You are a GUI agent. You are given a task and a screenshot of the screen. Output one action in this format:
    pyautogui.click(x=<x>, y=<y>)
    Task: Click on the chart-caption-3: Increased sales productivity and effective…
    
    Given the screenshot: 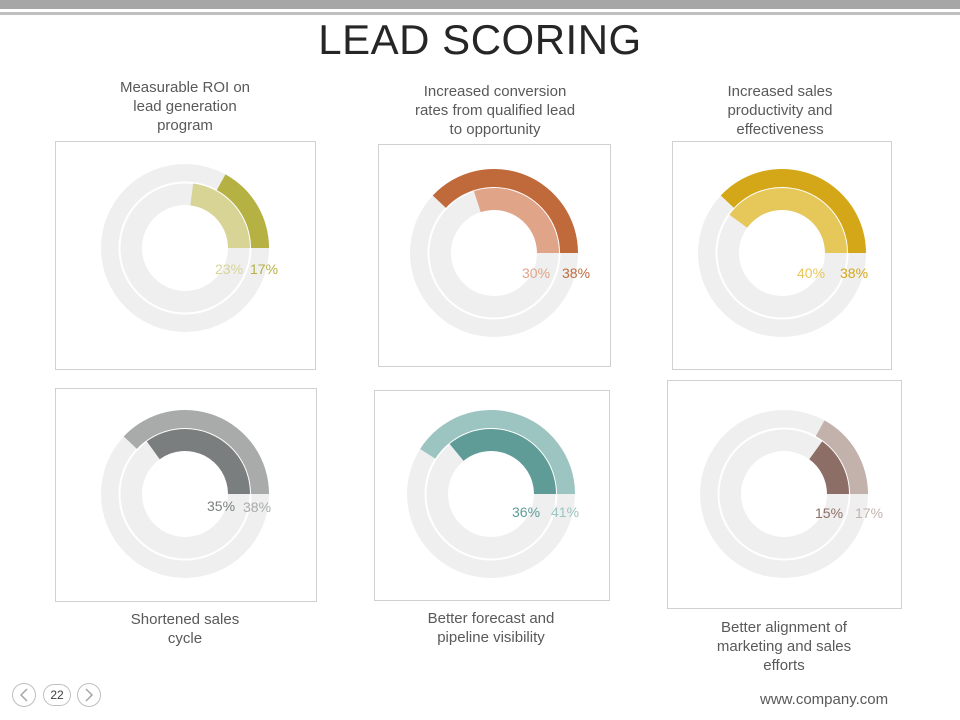 What is the action you would take?
    pyautogui.click(x=780, y=110)
    